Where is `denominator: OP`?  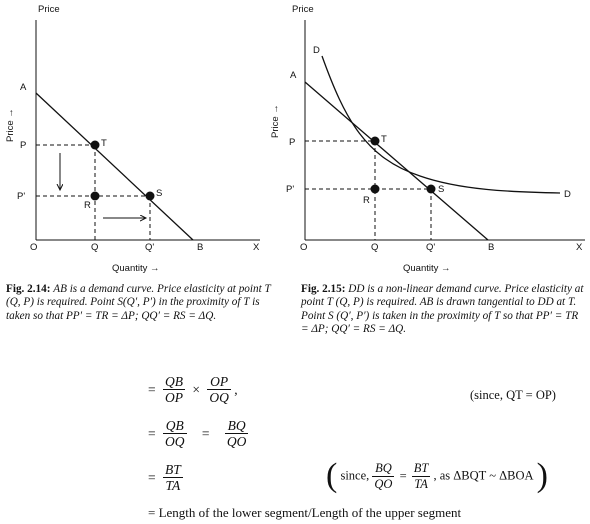 denominator: OP is located at coordinates (174, 397).